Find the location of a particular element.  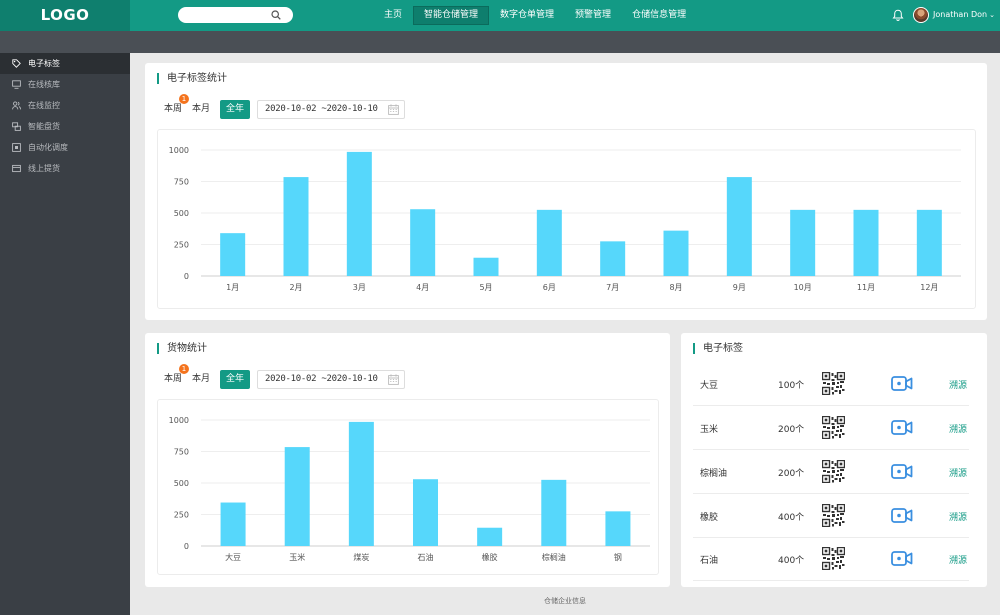

x-tick-label: 棕榈油 is located at coordinates (554, 557).